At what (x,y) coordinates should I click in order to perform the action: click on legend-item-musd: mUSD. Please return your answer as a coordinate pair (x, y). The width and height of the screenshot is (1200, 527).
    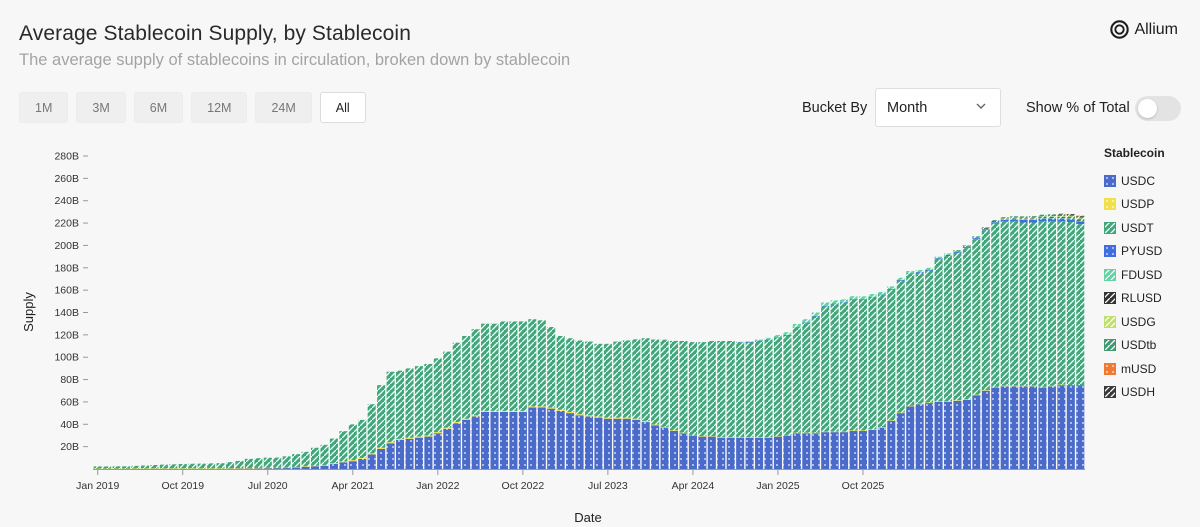
    Looking at the image, I should click on (1134, 369).